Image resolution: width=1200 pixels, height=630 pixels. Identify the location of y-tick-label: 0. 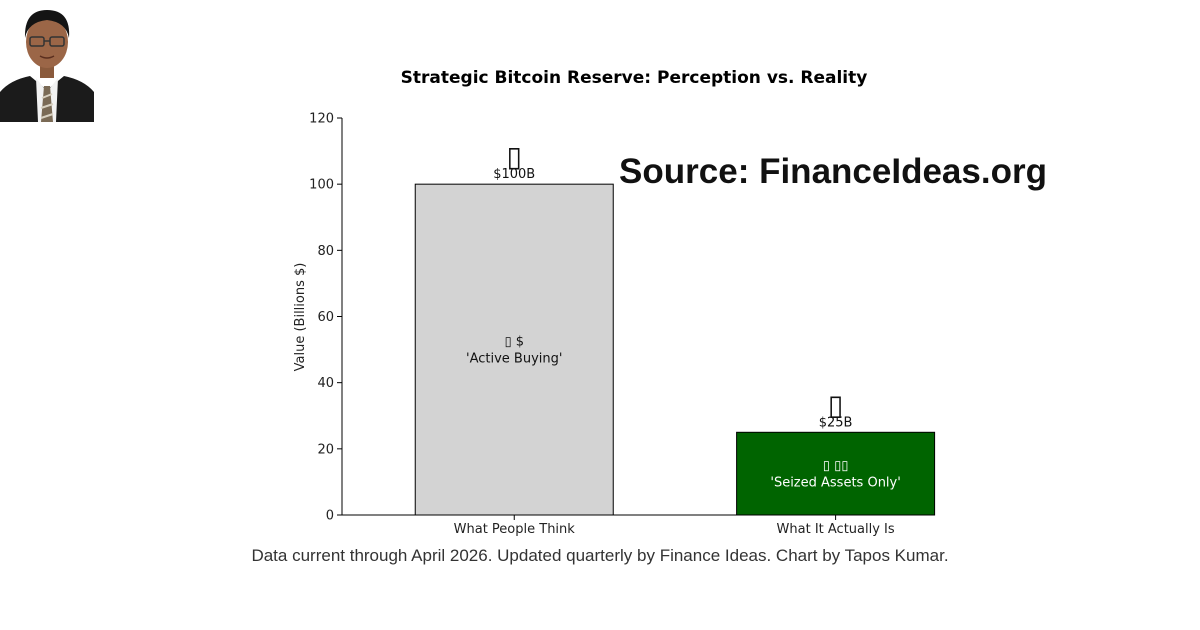
(330, 516).